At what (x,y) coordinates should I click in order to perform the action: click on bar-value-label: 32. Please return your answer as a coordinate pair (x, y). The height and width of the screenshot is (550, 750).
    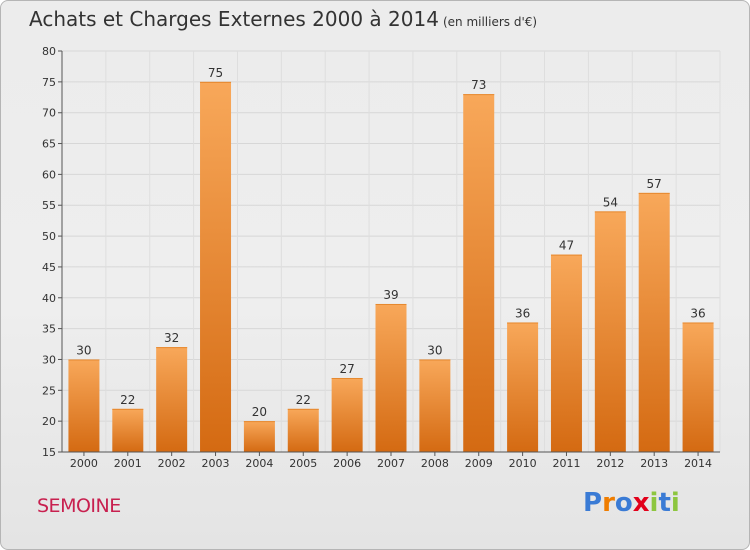
    Looking at the image, I should click on (171, 338).